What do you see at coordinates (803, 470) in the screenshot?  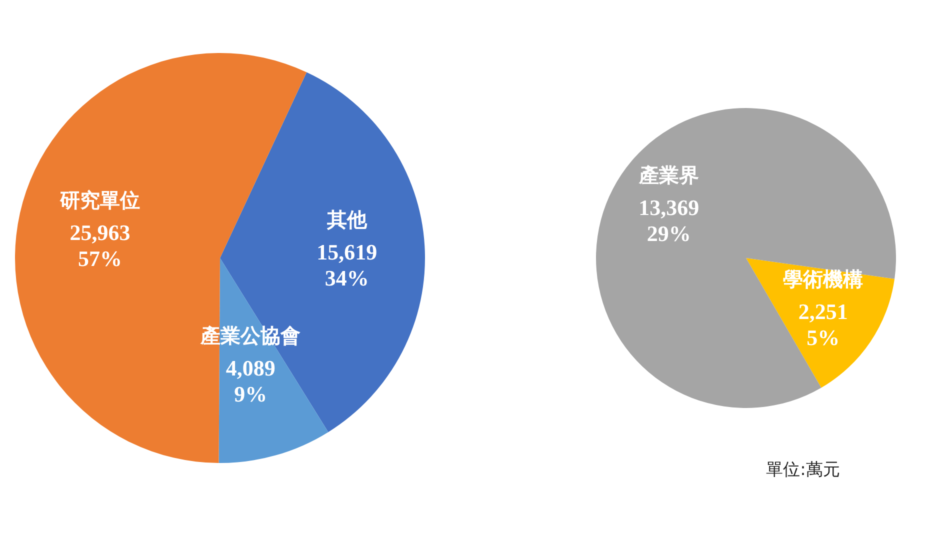 I see `text: 單位:萬元` at bounding box center [803, 470].